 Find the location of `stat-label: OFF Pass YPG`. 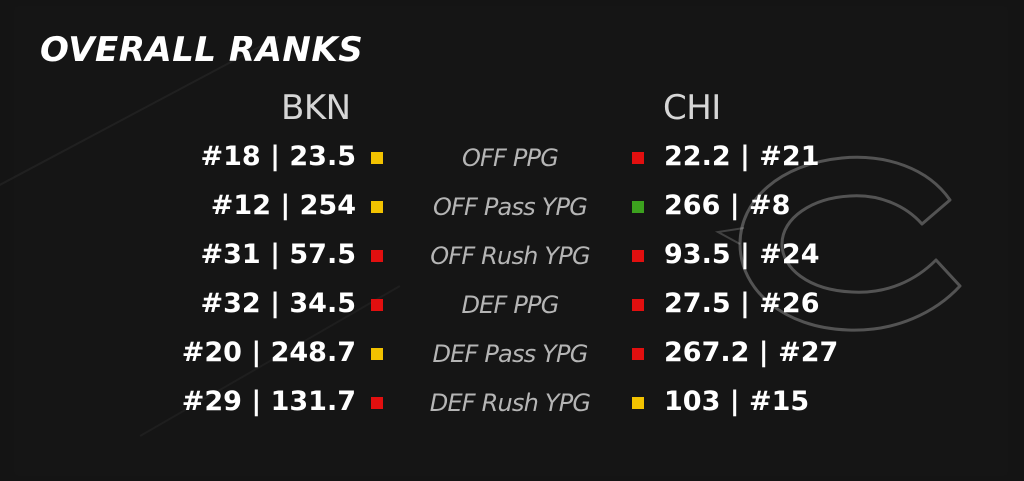

stat-label: OFF Pass YPG is located at coordinates (510, 207).